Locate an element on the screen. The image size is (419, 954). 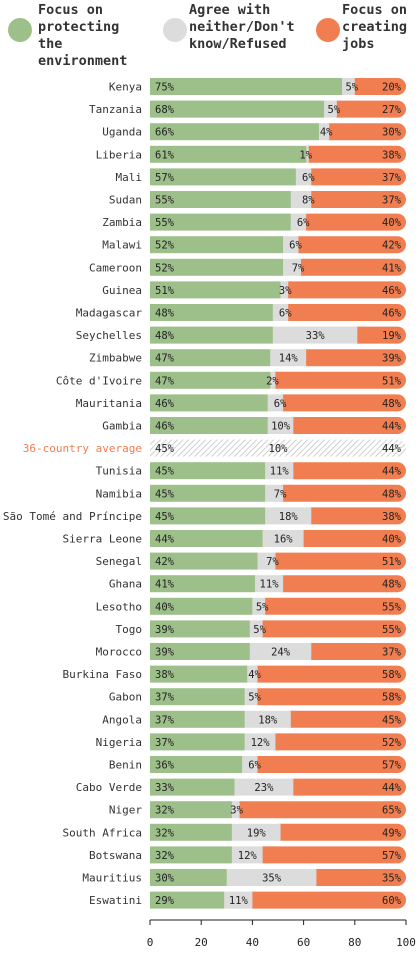
value-label-jobs-gambia: 44% is located at coordinates (392, 427).